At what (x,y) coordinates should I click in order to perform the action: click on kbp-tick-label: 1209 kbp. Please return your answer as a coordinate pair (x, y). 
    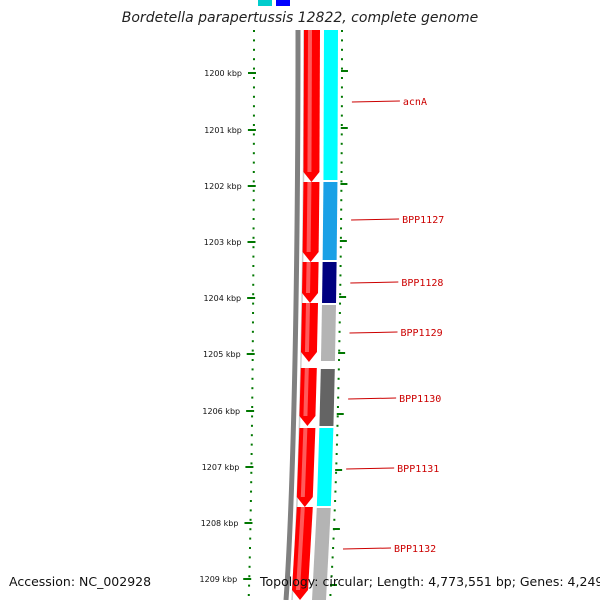
    Looking at the image, I should click on (219, 579).